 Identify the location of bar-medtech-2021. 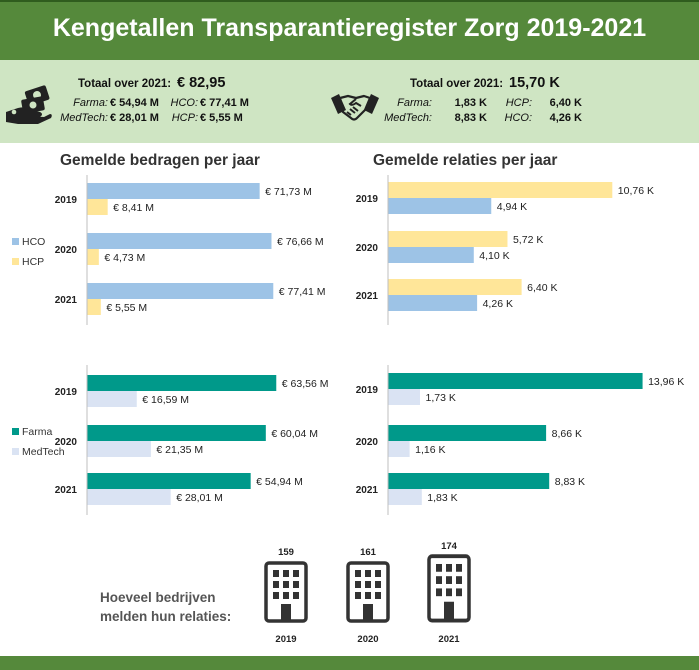
(405, 497).